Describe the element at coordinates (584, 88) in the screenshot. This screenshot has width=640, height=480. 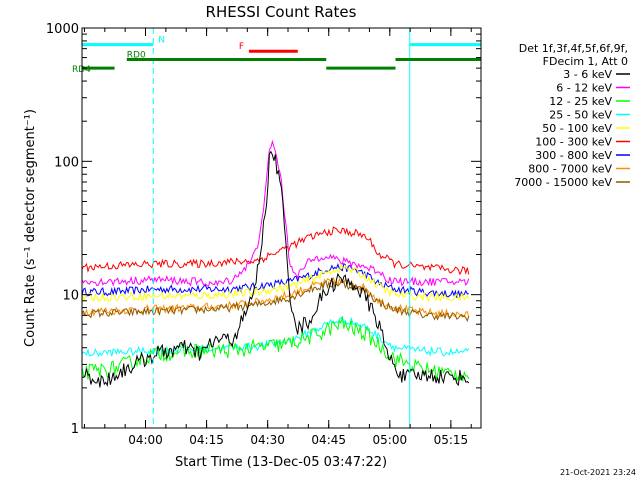
I see `legend-entry-label: 6 - 12 keV` at that location.